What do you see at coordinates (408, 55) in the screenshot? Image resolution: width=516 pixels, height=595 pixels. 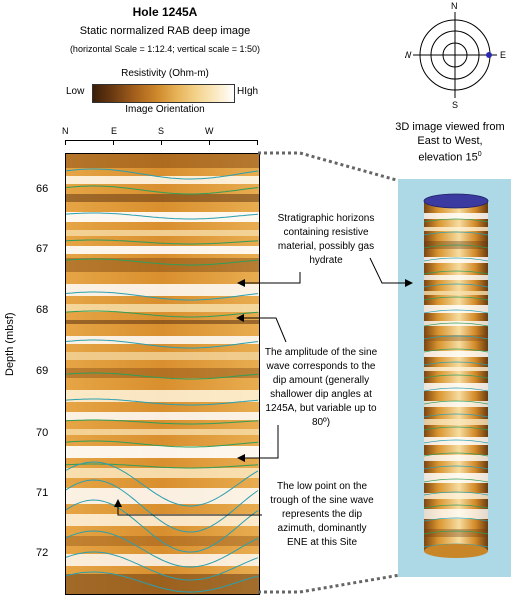 I see `compass-w: W` at bounding box center [408, 55].